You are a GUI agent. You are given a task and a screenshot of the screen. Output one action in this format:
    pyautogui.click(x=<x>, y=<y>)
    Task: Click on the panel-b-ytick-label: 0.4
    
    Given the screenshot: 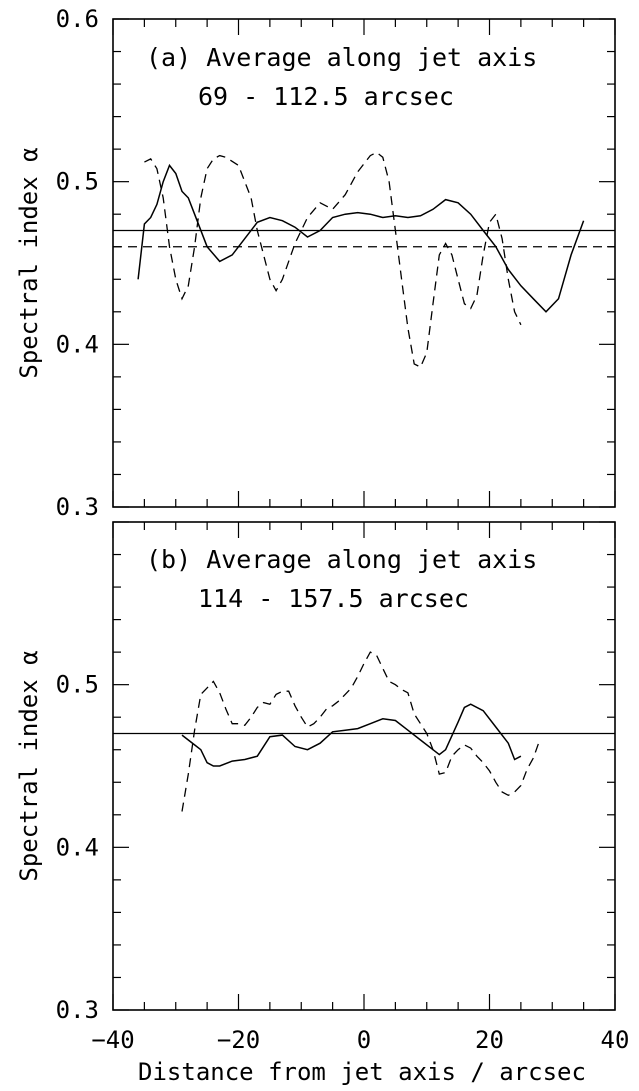 What is the action you would take?
    pyautogui.click(x=77, y=847)
    